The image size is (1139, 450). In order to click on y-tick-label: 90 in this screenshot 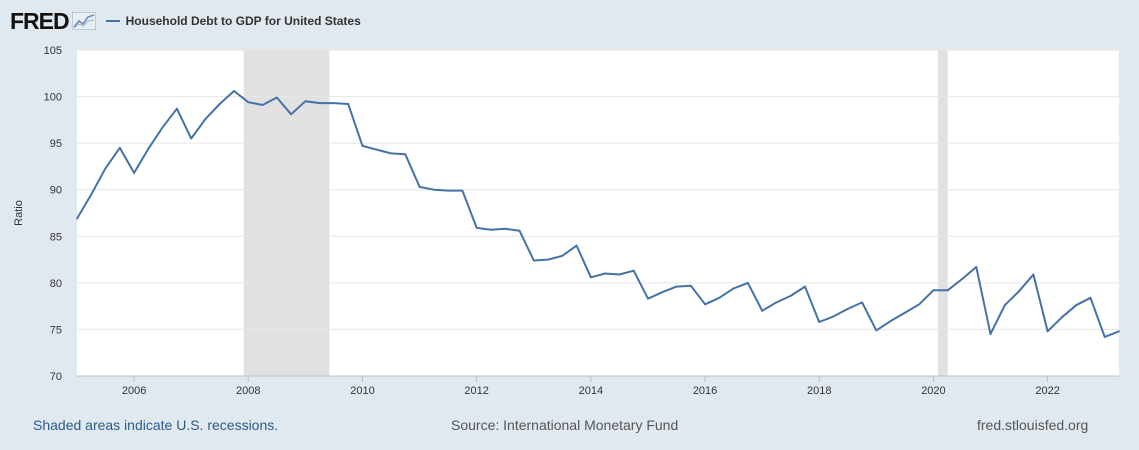, I will do `click(56, 191)`.